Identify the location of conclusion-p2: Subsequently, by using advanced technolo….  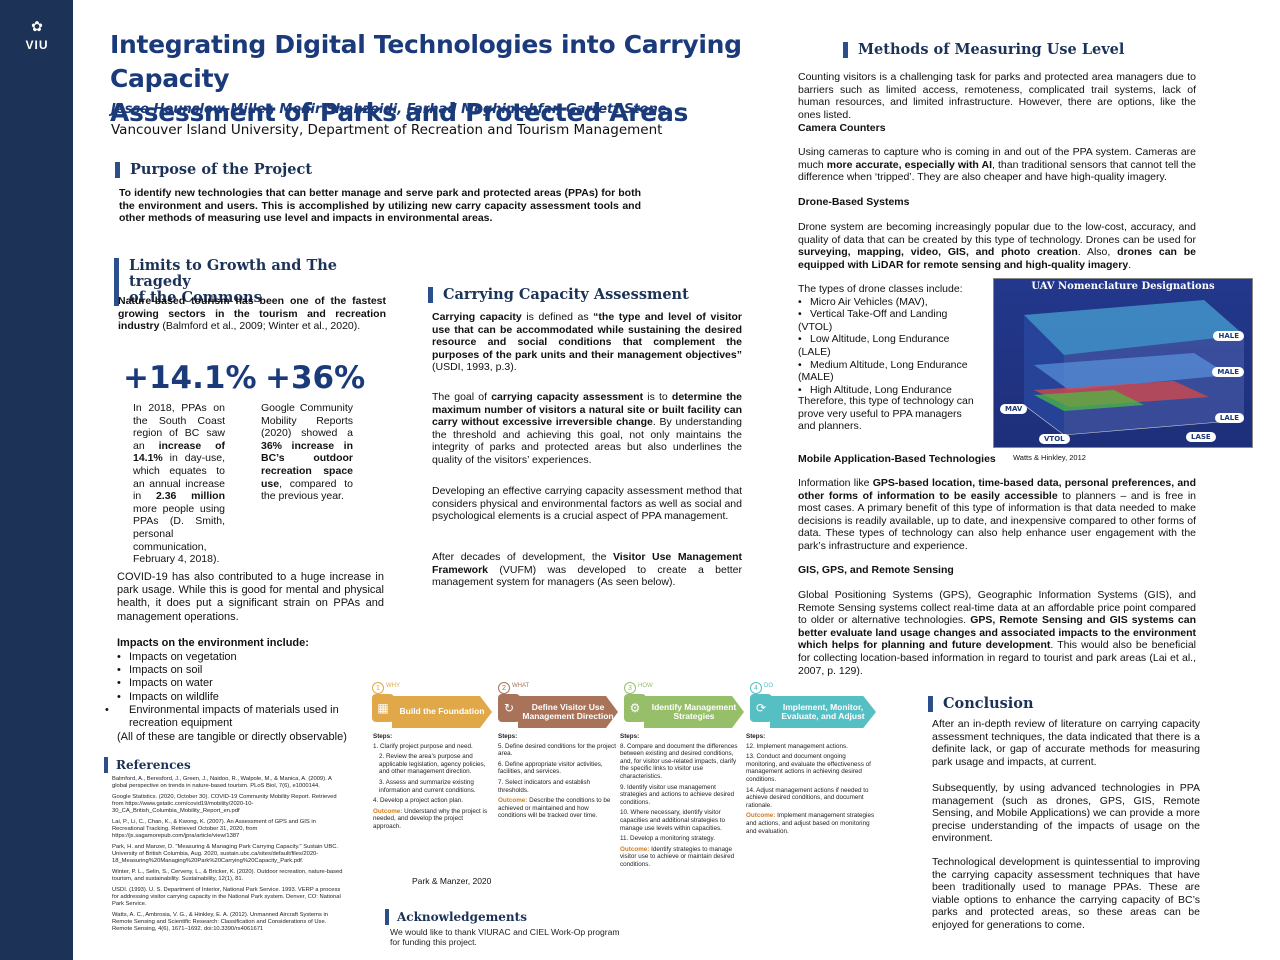
(1066, 813).